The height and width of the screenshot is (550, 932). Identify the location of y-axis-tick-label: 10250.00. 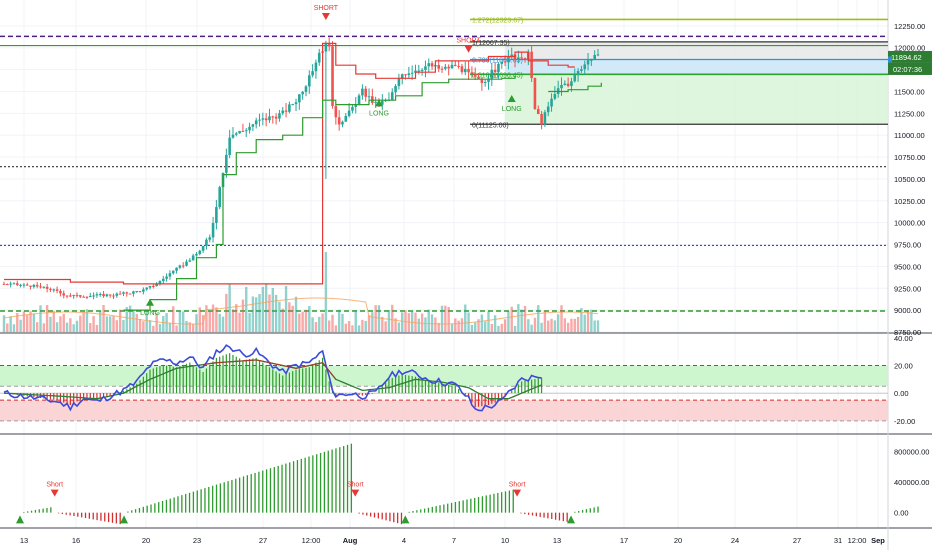
(909, 201).